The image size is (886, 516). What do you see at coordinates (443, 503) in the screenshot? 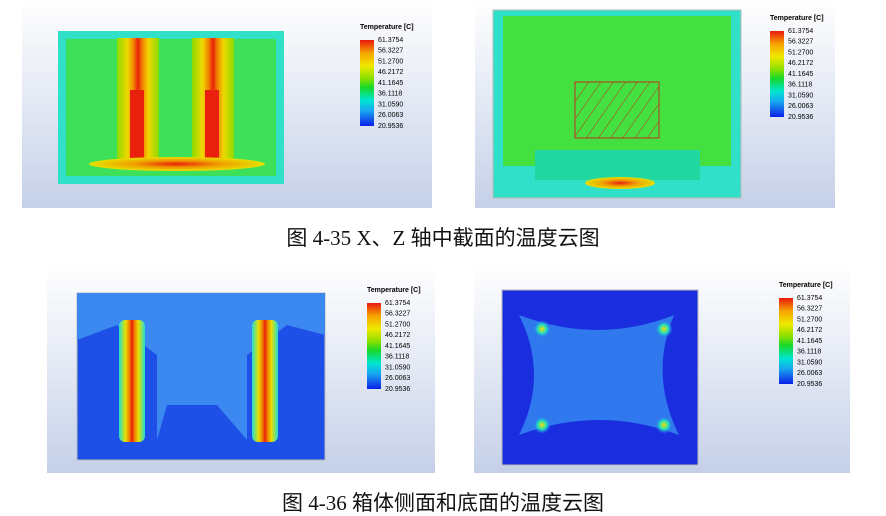
I see `caption: 图 4-36 箱体侧面和底面的温度云图` at bounding box center [443, 503].